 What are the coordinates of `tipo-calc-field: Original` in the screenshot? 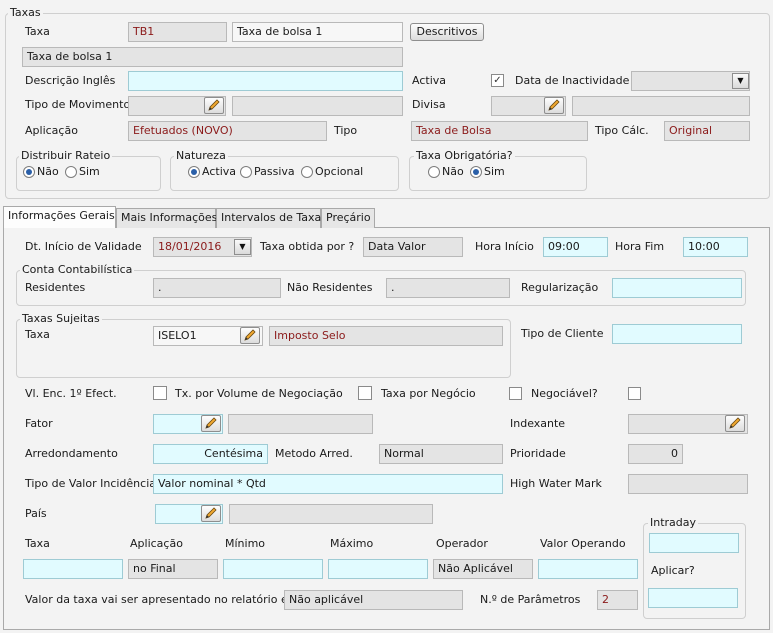 It's located at (707, 131).